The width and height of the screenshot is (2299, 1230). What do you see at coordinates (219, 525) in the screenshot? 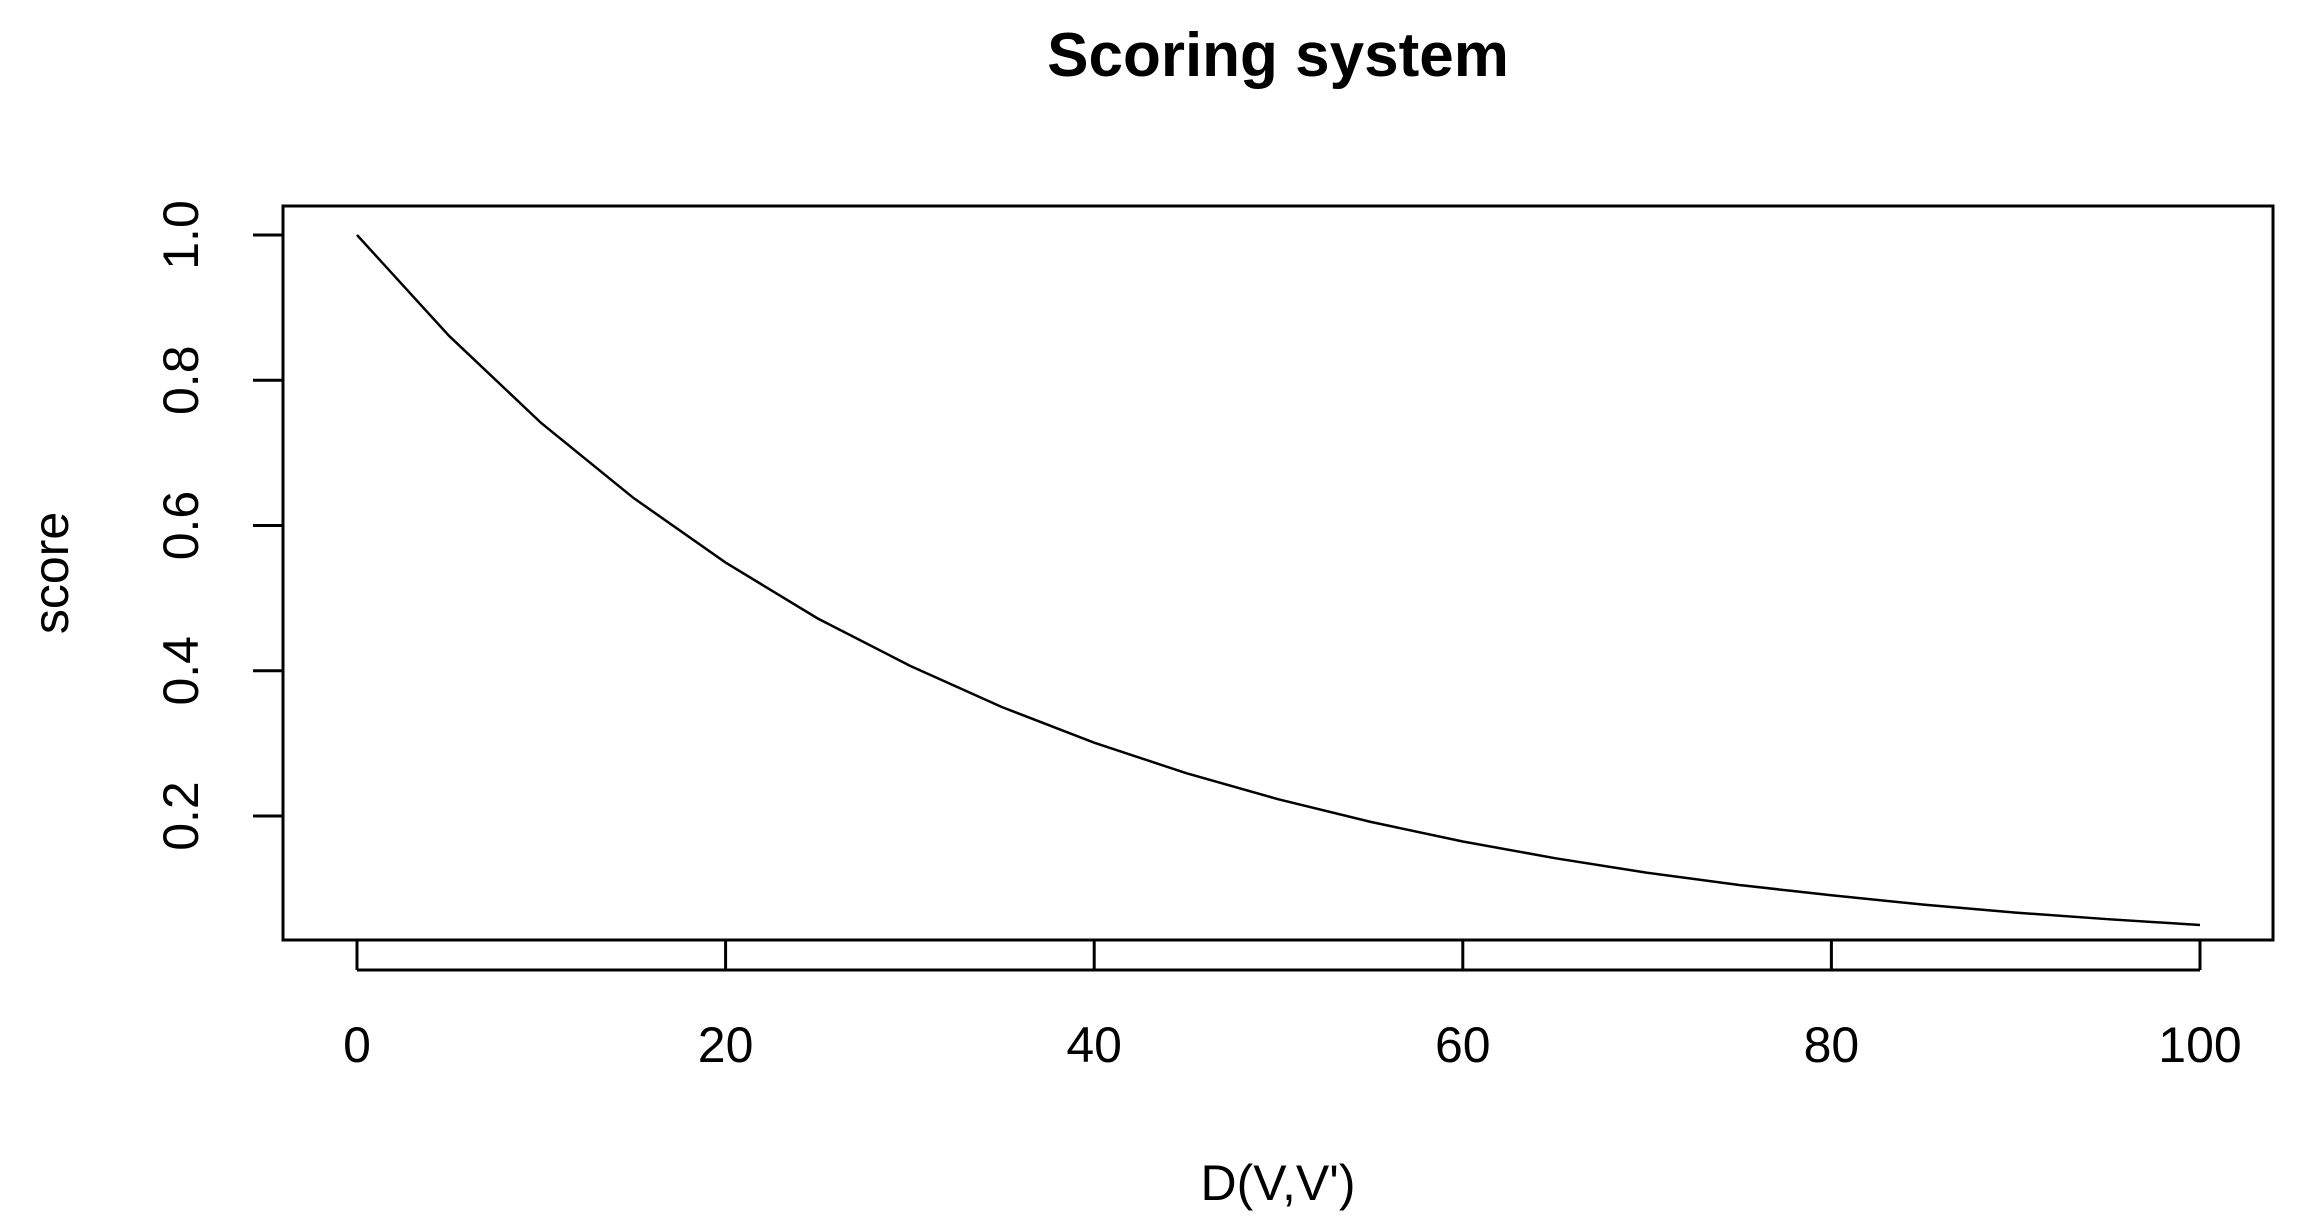
I see `y-axis: 0.2 0.4 0.6 0.8 1.0` at bounding box center [219, 525].